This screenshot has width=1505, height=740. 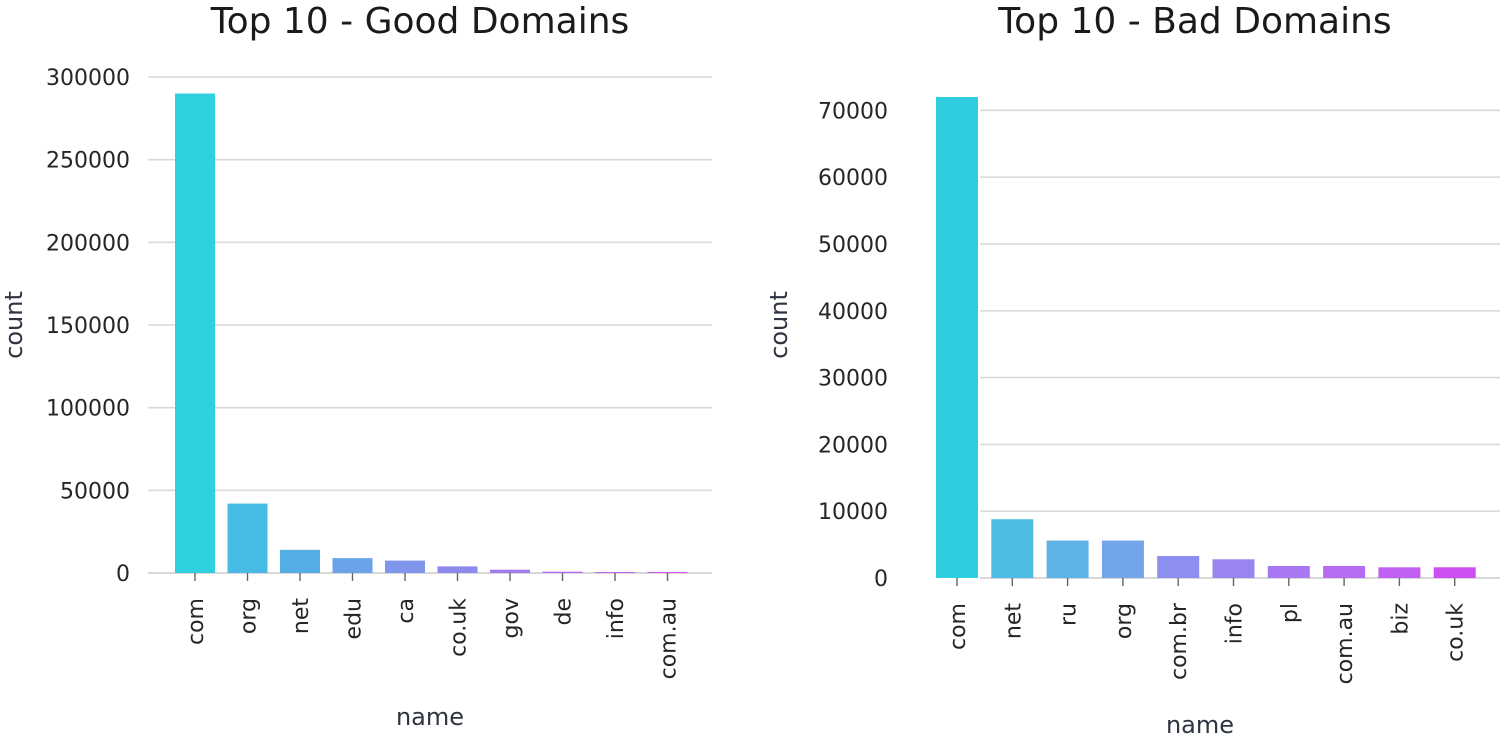 What do you see at coordinates (405, 566) in the screenshot?
I see `bar-ca` at bounding box center [405, 566].